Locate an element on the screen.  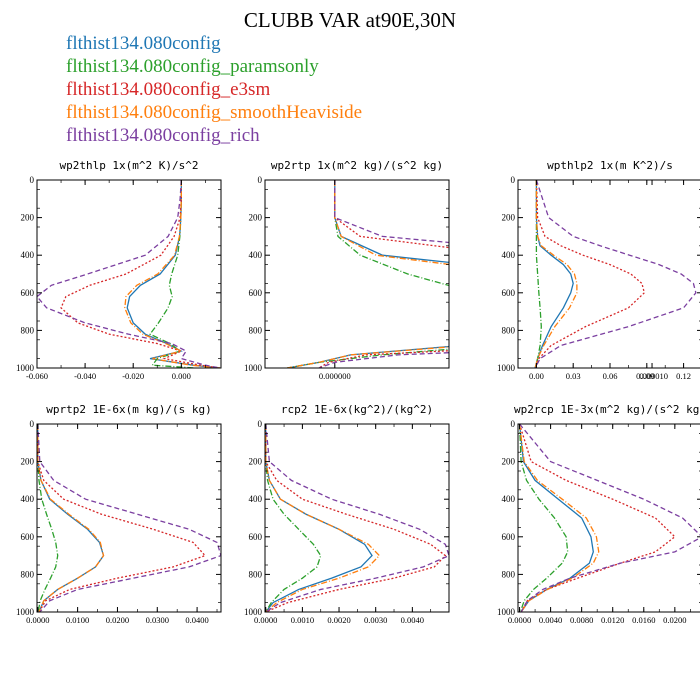
x-tick-label: 0.0030 is located at coordinates (375, 620).